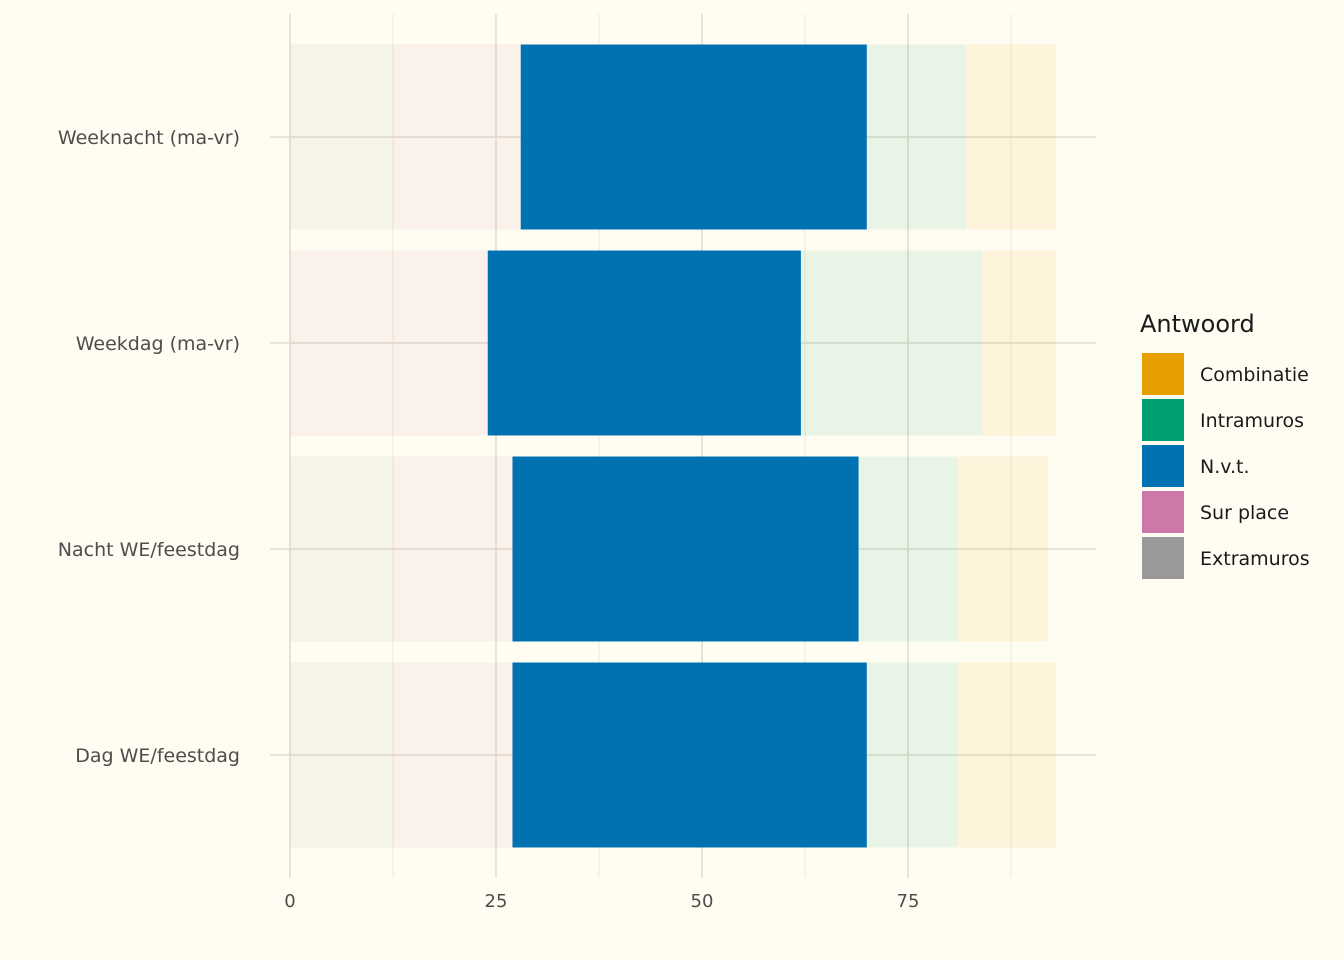 This screenshot has height=960, width=1344. What do you see at coordinates (693, 137) in the screenshot?
I see `bar-n-v-t--1` at bounding box center [693, 137].